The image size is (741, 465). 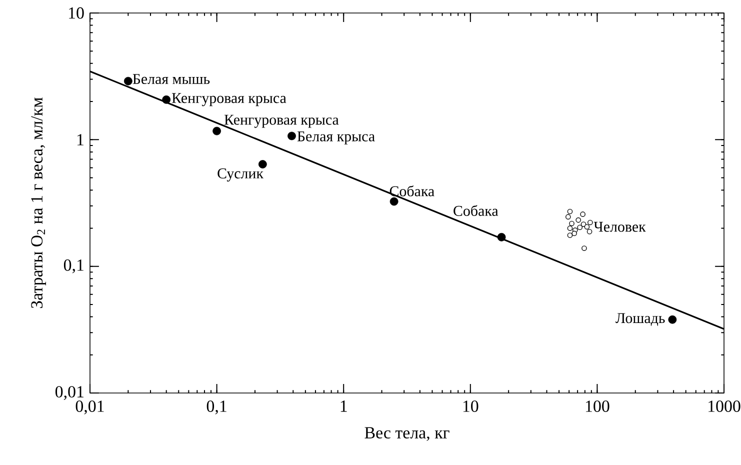 What do you see at coordinates (38, 203) in the screenshot?
I see `y-axis-title: Затраты O$_{2}$ на 1 г веса, мл/км` at bounding box center [38, 203].